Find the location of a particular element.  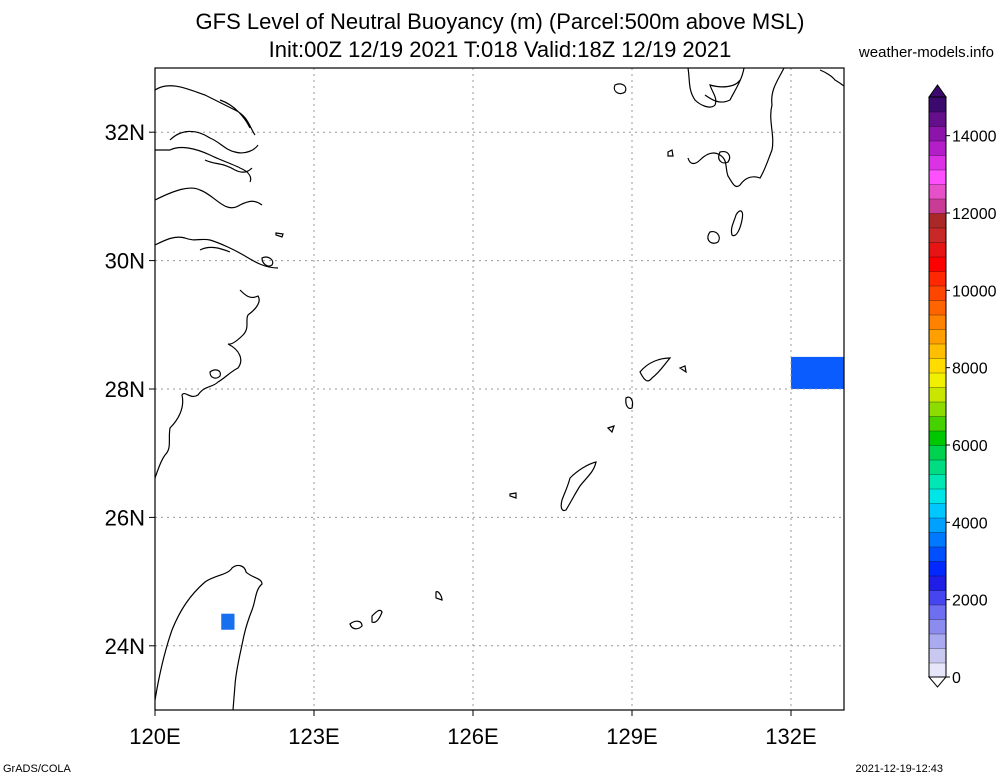

colorbar-label: 4000 is located at coordinates (970, 523).